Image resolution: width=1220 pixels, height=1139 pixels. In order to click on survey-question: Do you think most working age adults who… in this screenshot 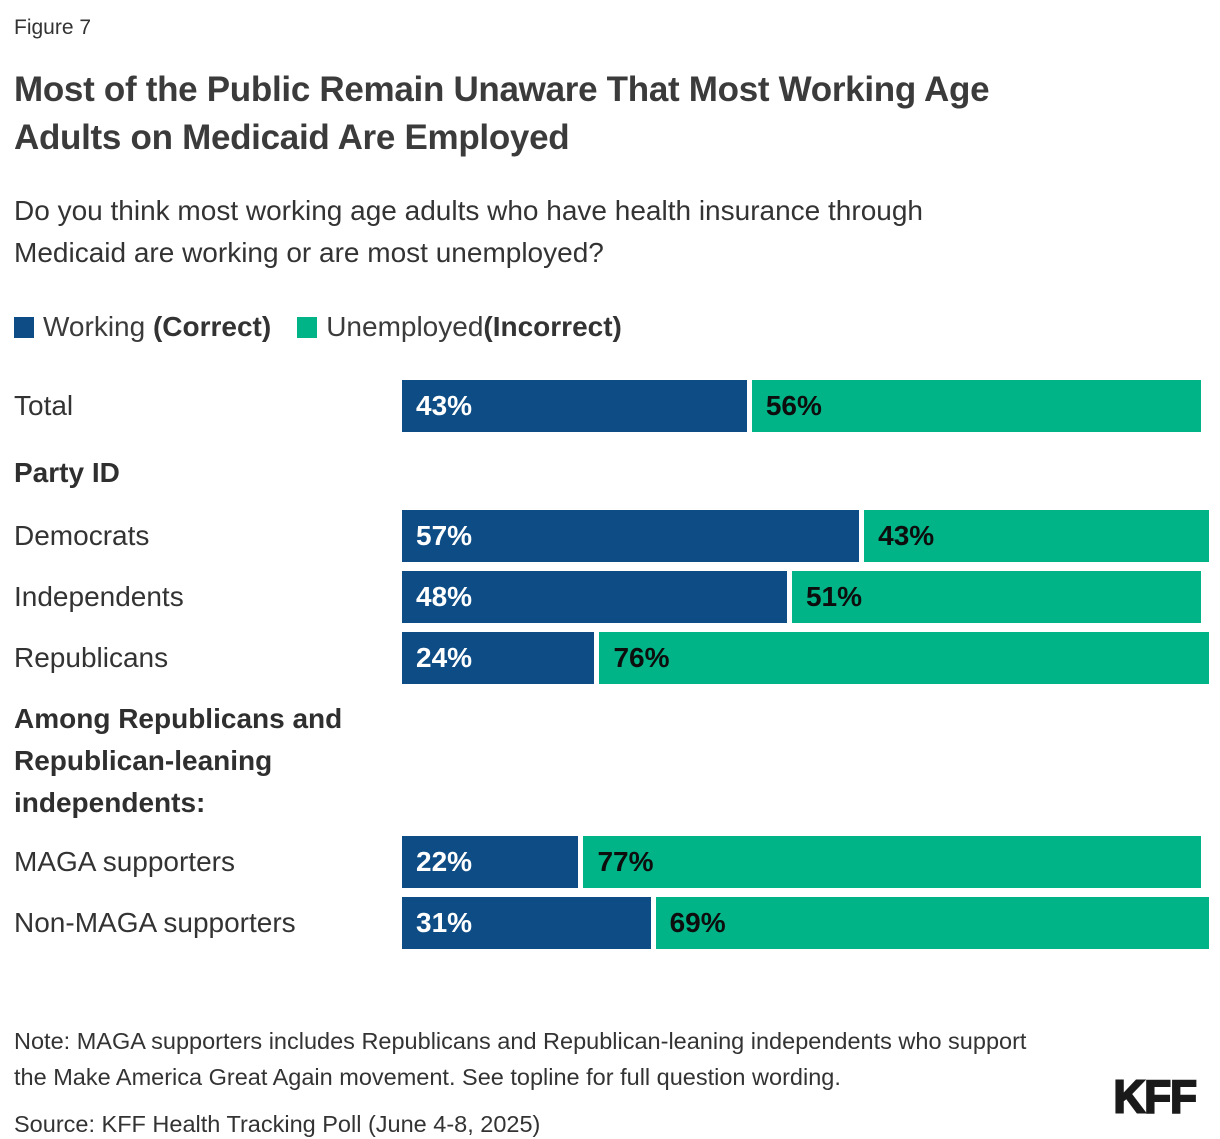, I will do `click(468, 231)`.